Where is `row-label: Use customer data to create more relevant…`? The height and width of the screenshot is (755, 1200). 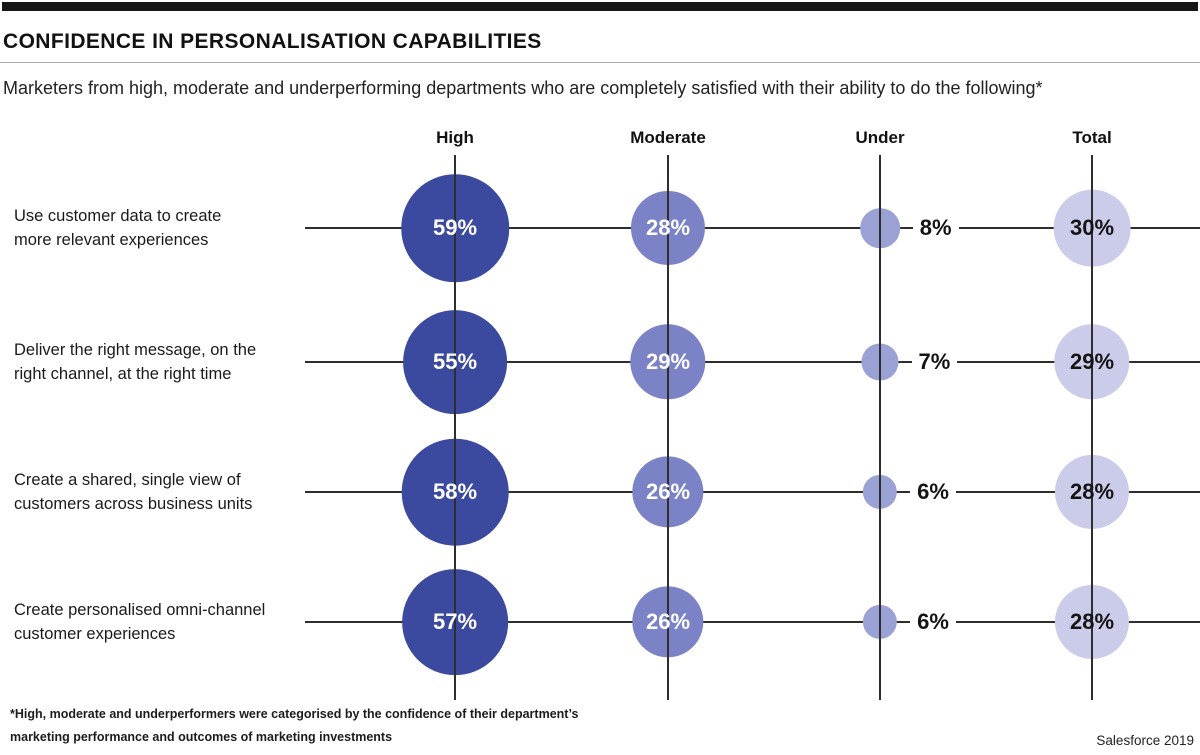 row-label: Use customer data to create more relevant… is located at coordinates (117, 228).